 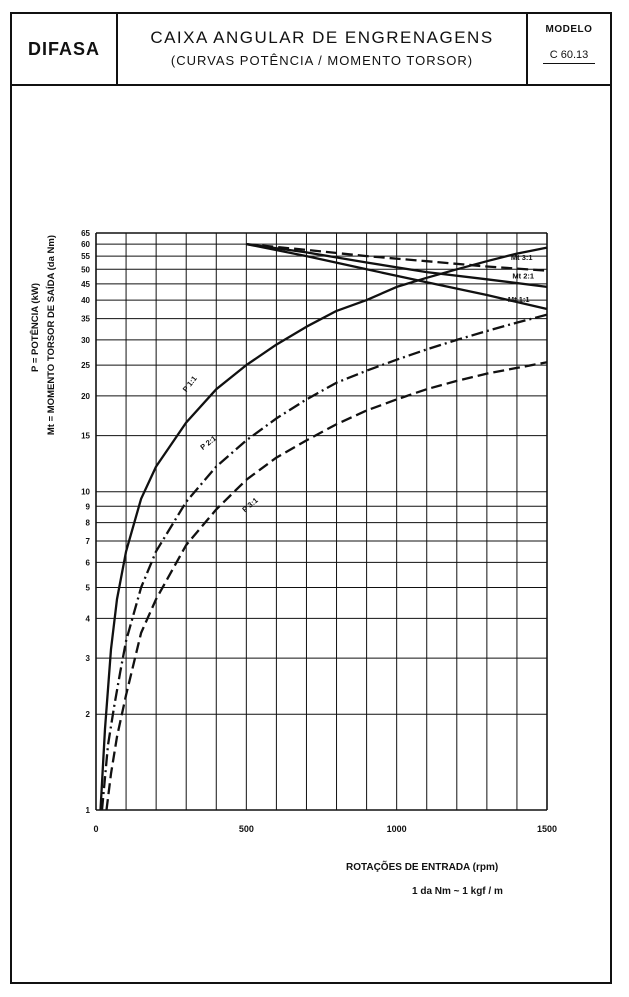 I want to click on series-label: P 2:1, so click(x=208, y=443).